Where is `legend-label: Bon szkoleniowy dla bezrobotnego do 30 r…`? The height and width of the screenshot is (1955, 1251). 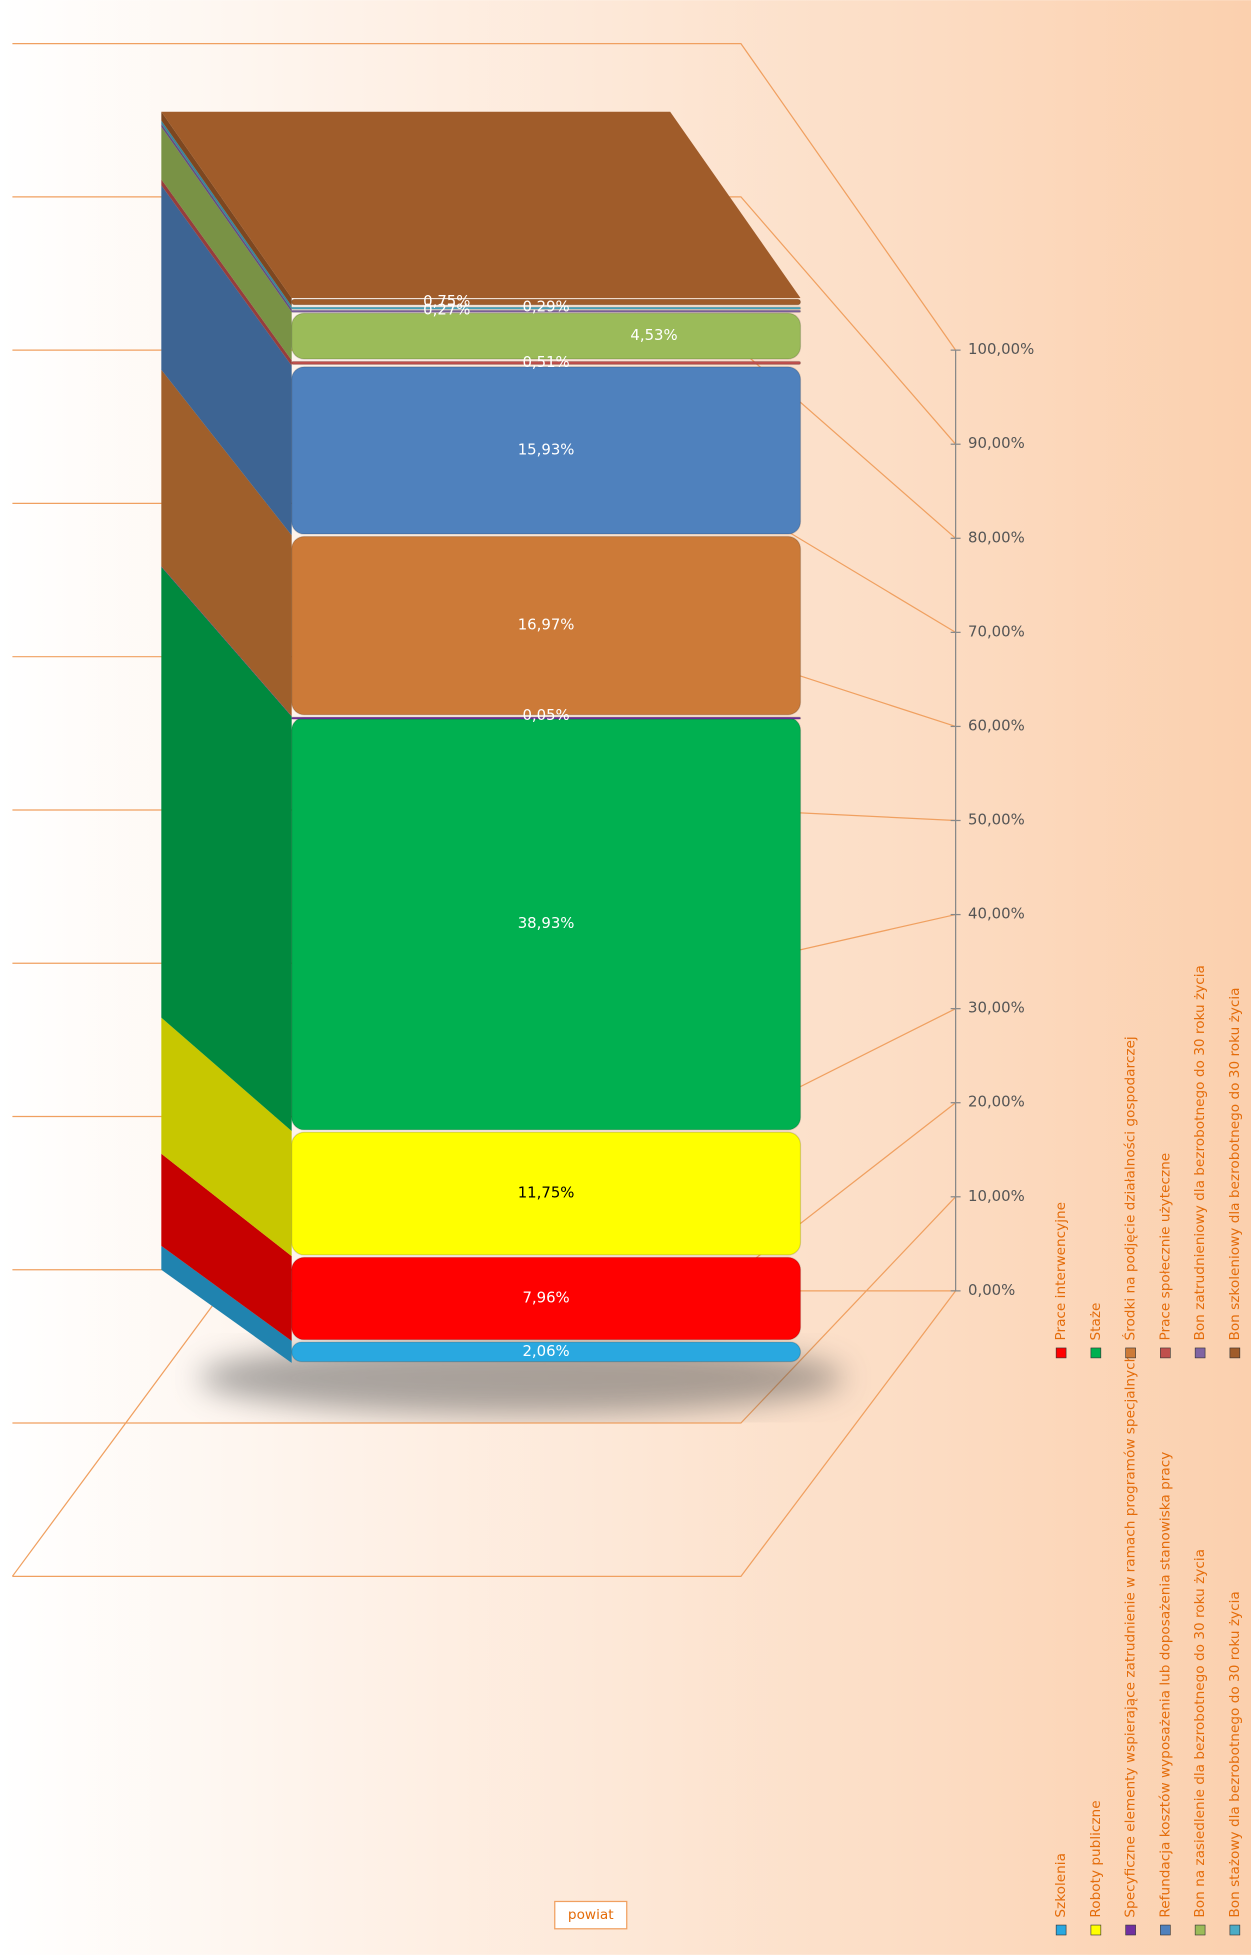
legend-label: Bon szkoleniowy dla bezrobotnego do 30 r… is located at coordinates (1235, 1163).